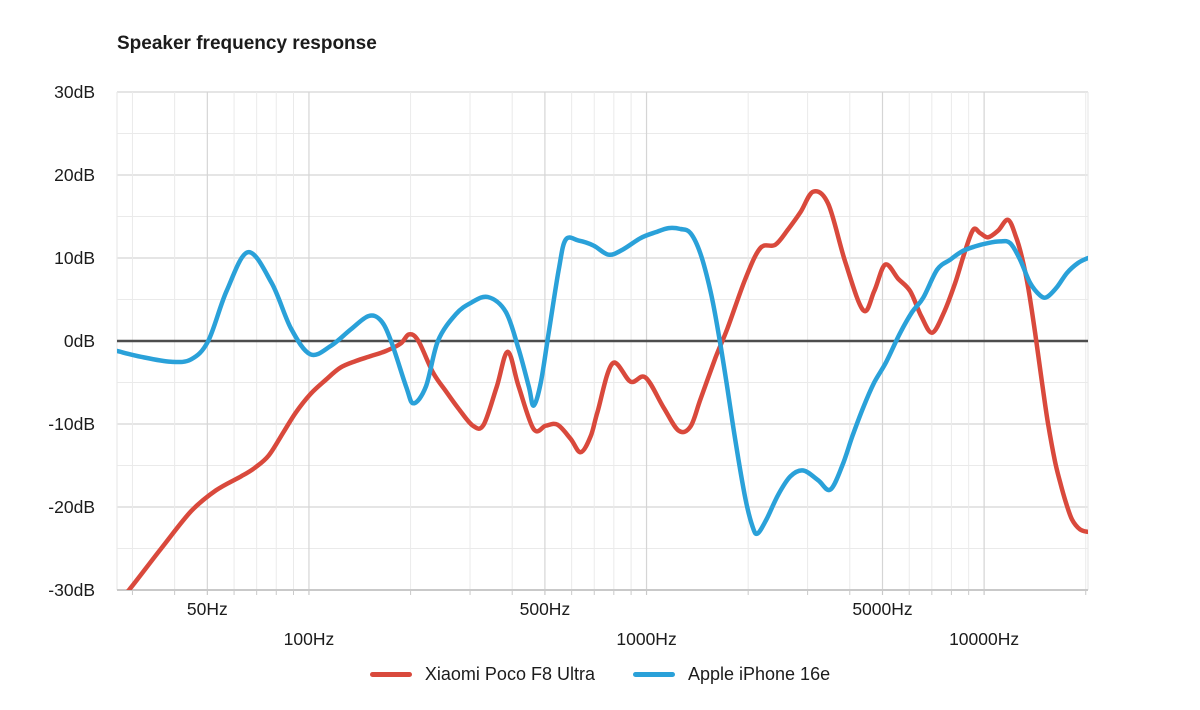 The height and width of the screenshot is (710, 1200). What do you see at coordinates (74, 258) in the screenshot?
I see `y-axis-label: 10dB` at bounding box center [74, 258].